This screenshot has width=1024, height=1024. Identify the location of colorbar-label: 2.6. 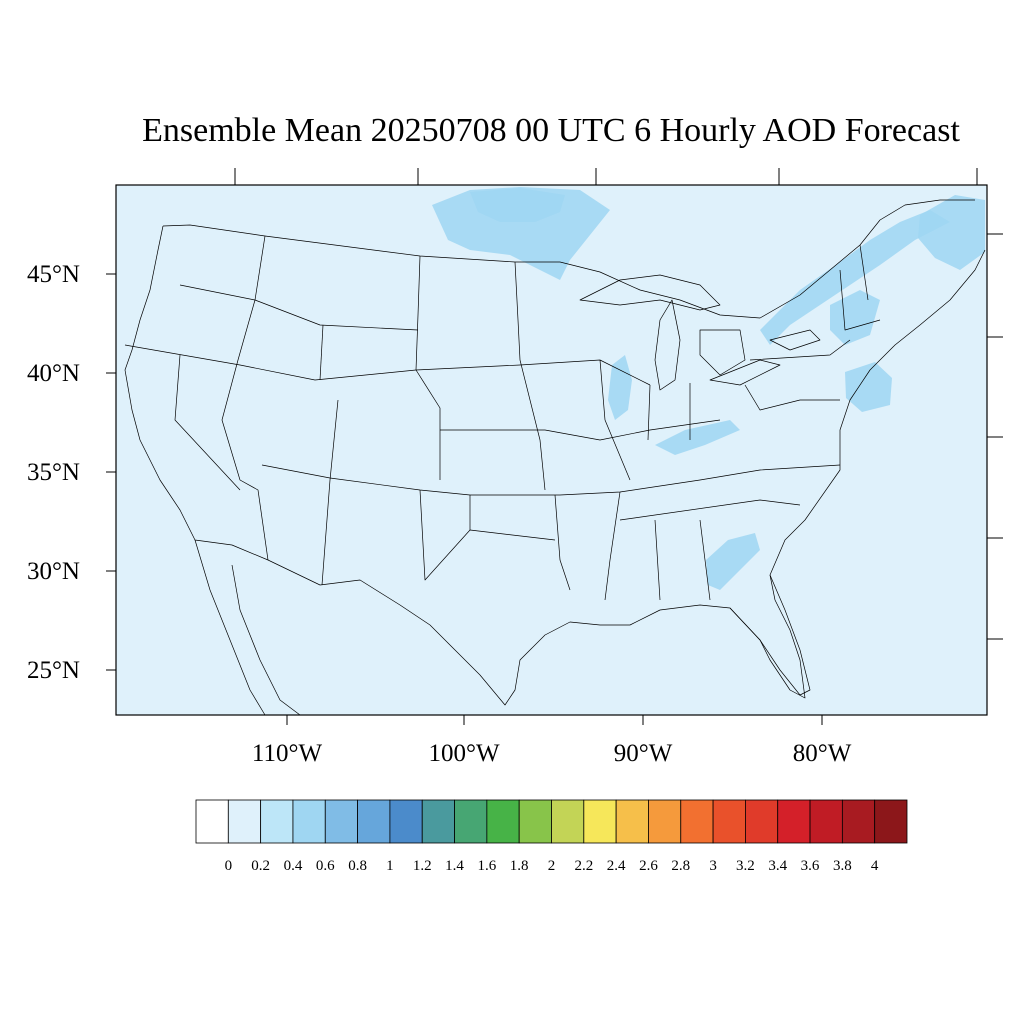
(648, 866).